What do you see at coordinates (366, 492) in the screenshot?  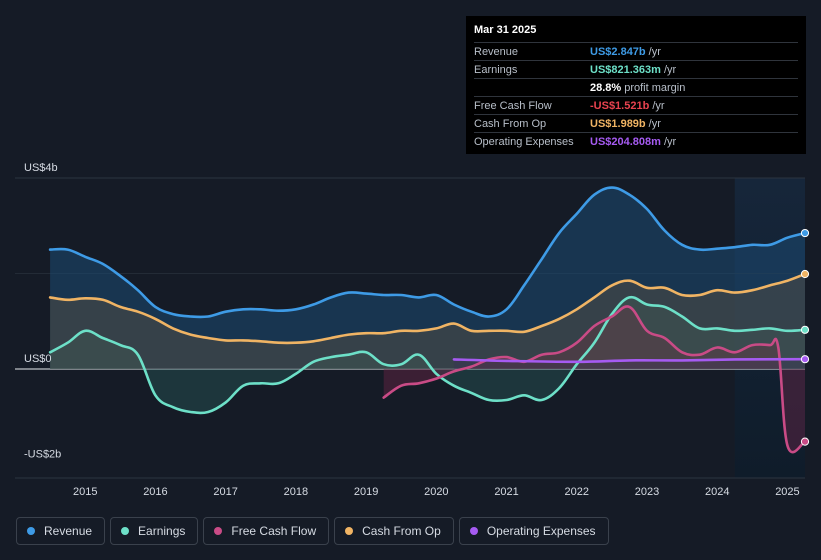 I see `x-tick-label: 2019` at bounding box center [366, 492].